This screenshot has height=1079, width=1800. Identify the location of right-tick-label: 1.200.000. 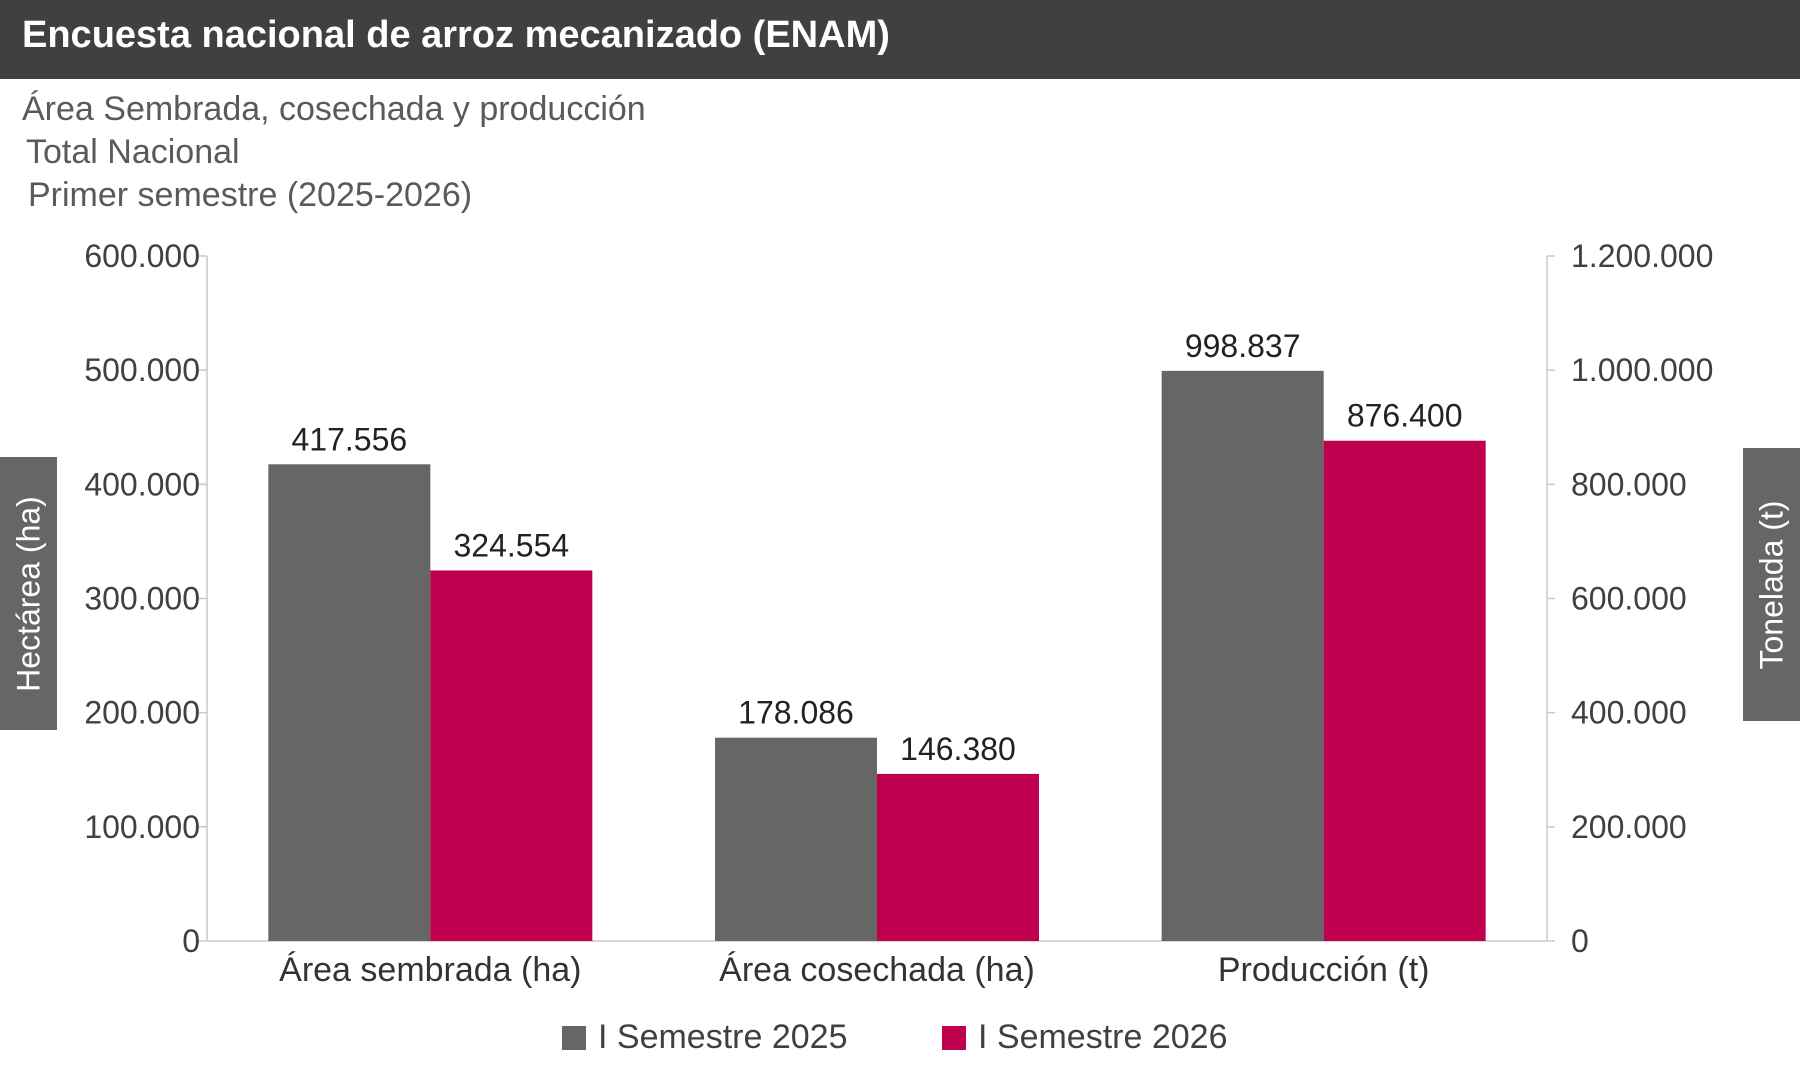
(1642, 256).